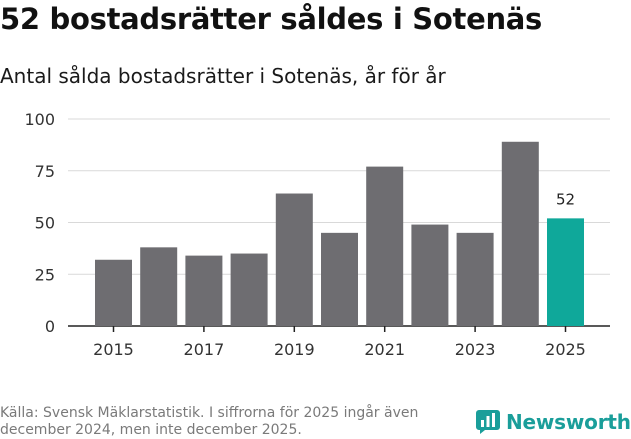 The image size is (631, 439). What do you see at coordinates (385, 246) in the screenshot?
I see `bar-2021` at bounding box center [385, 246].